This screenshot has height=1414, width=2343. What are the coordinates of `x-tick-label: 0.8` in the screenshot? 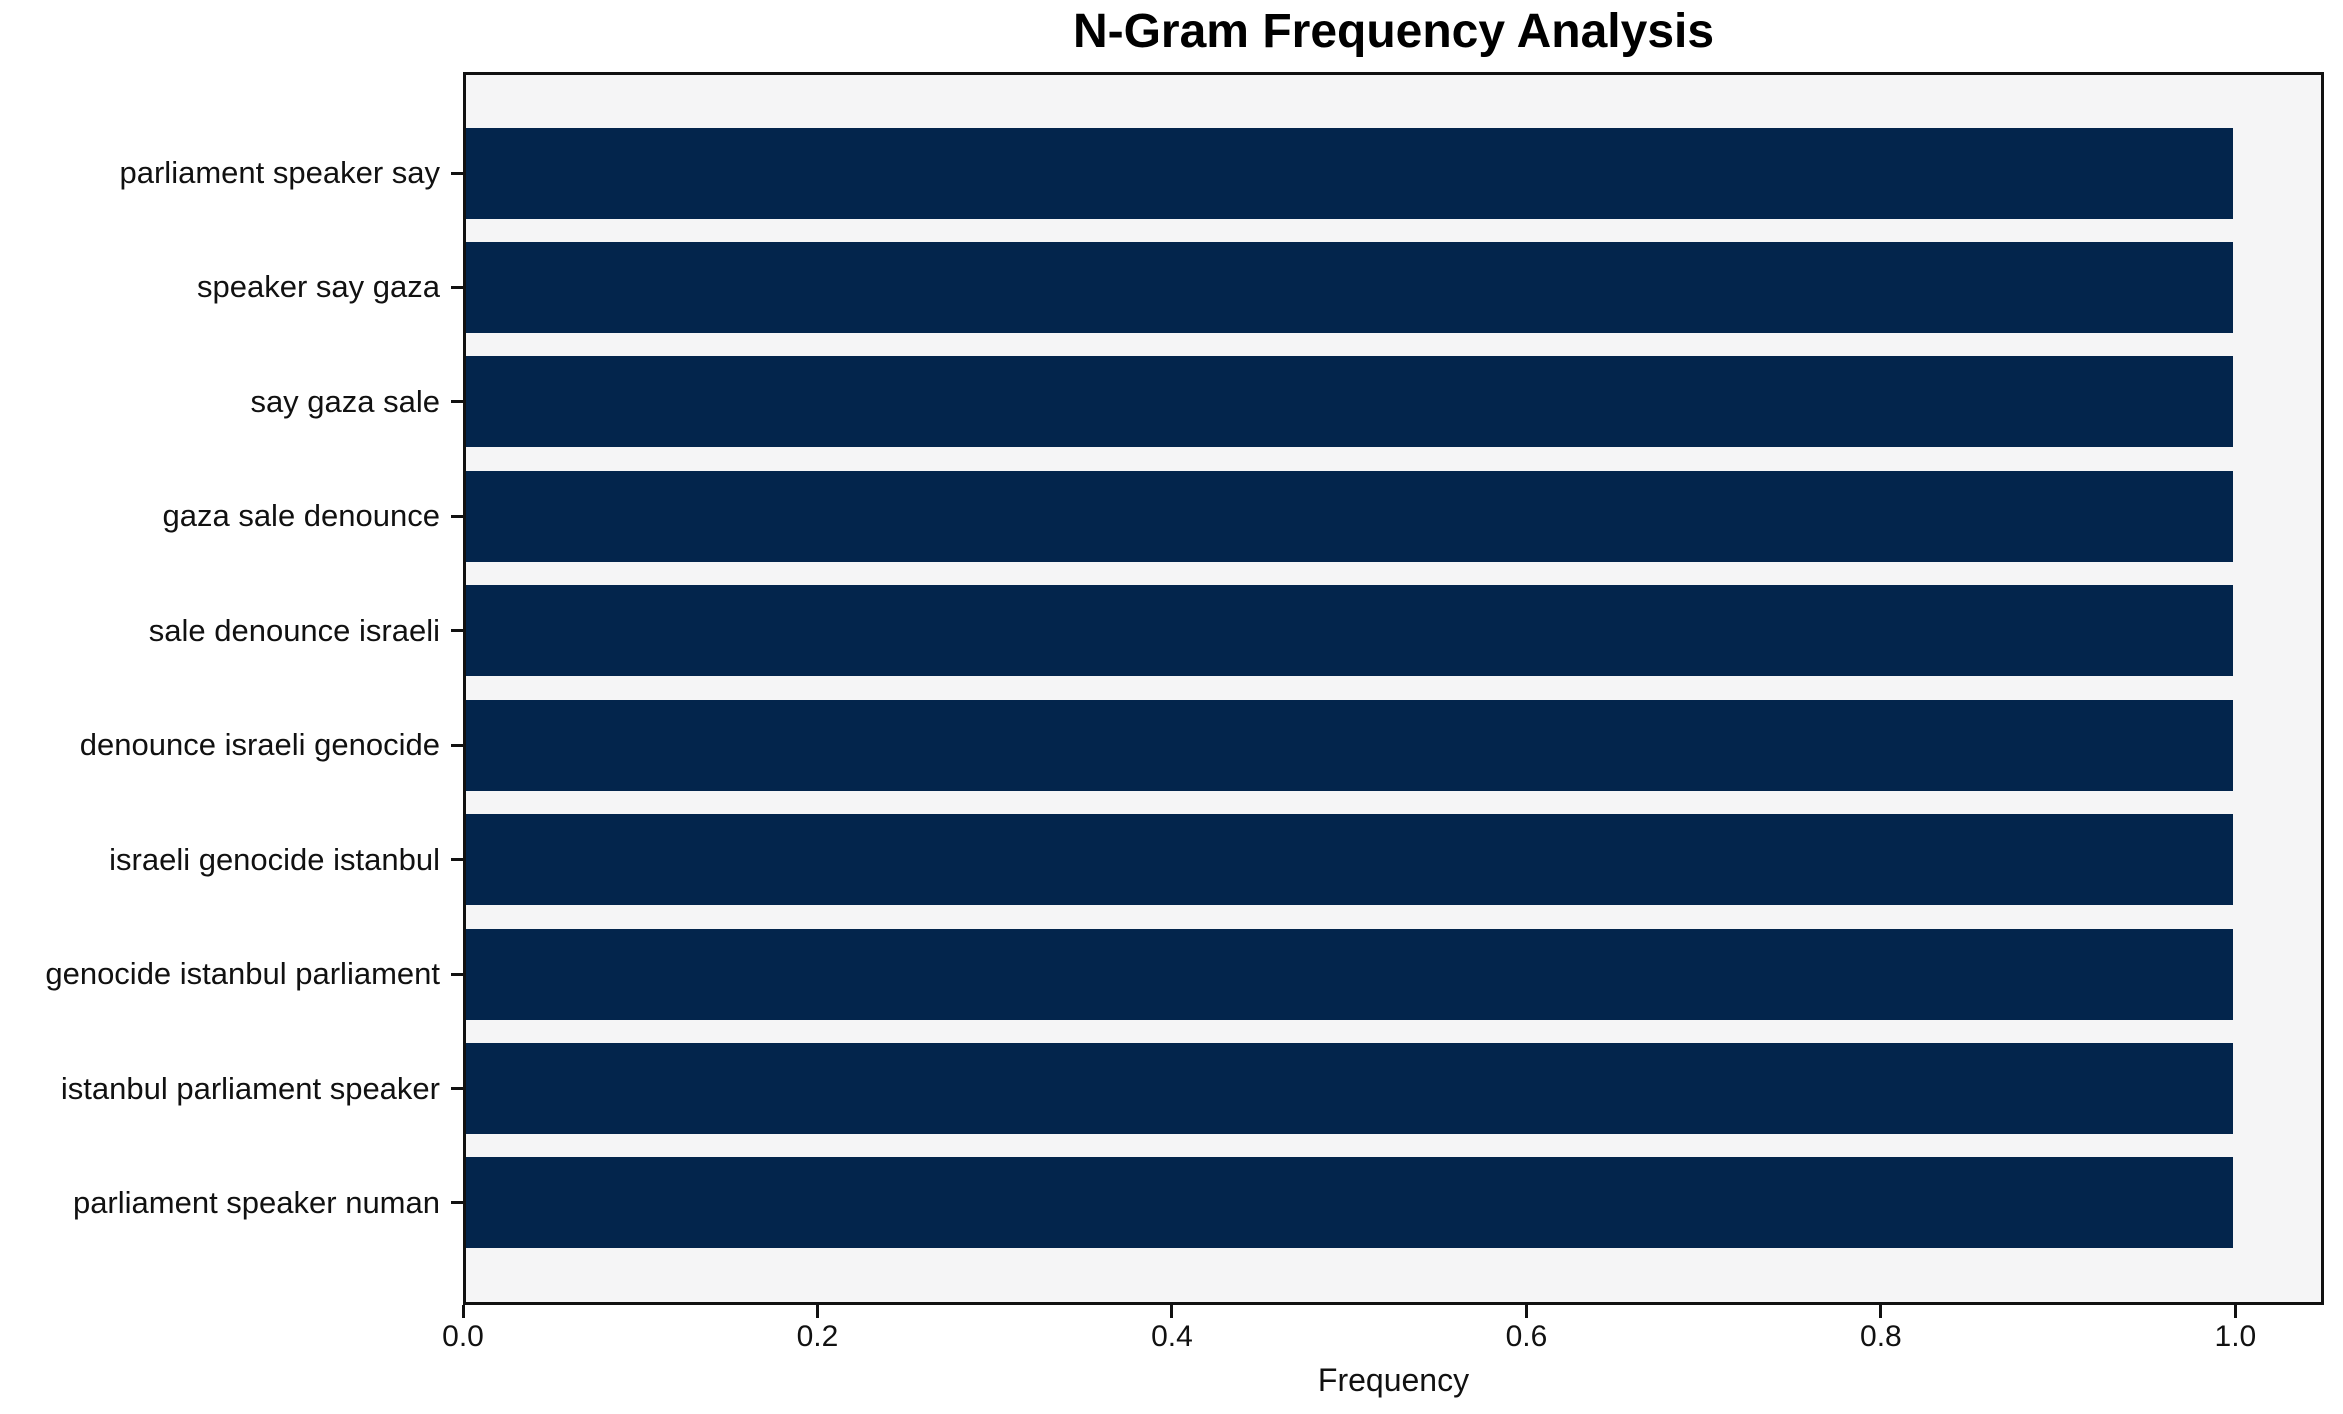 It's located at (1881, 1336).